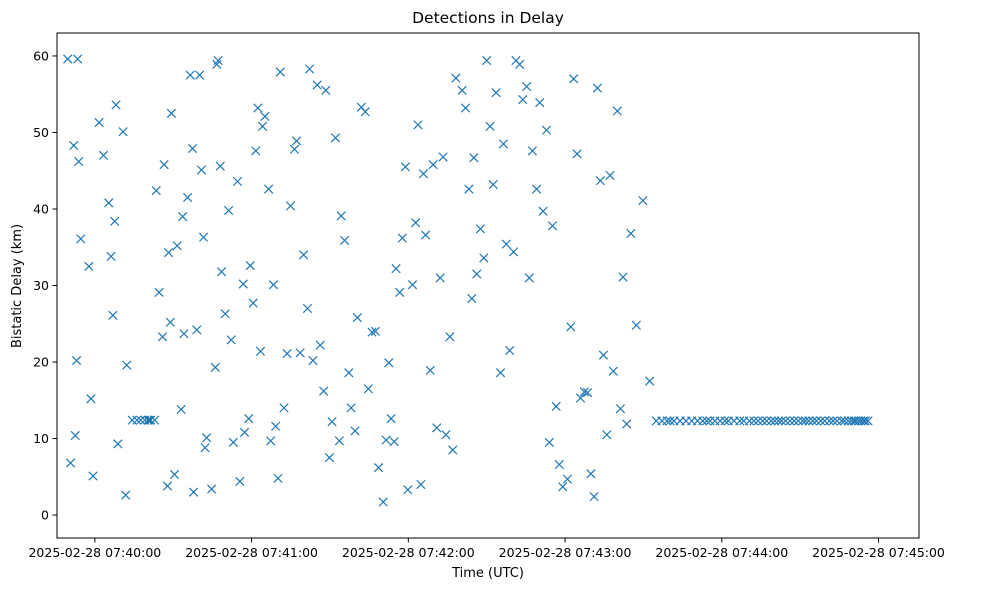  Describe the element at coordinates (488, 18) in the screenshot. I see `chart-title: Detections in Delay` at that location.